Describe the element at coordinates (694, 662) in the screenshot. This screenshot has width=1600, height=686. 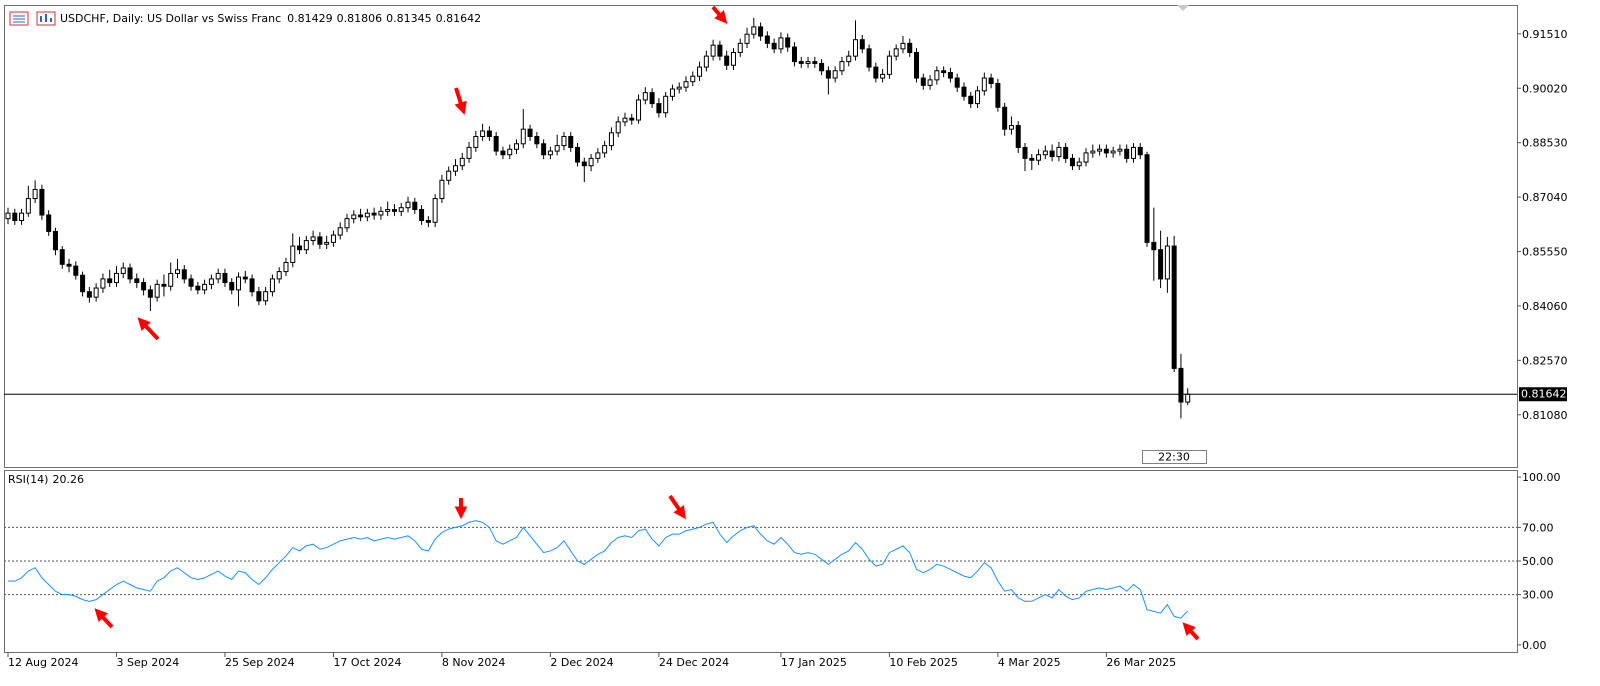
I see `x-tick-label: 24 Dec 2024` at that location.